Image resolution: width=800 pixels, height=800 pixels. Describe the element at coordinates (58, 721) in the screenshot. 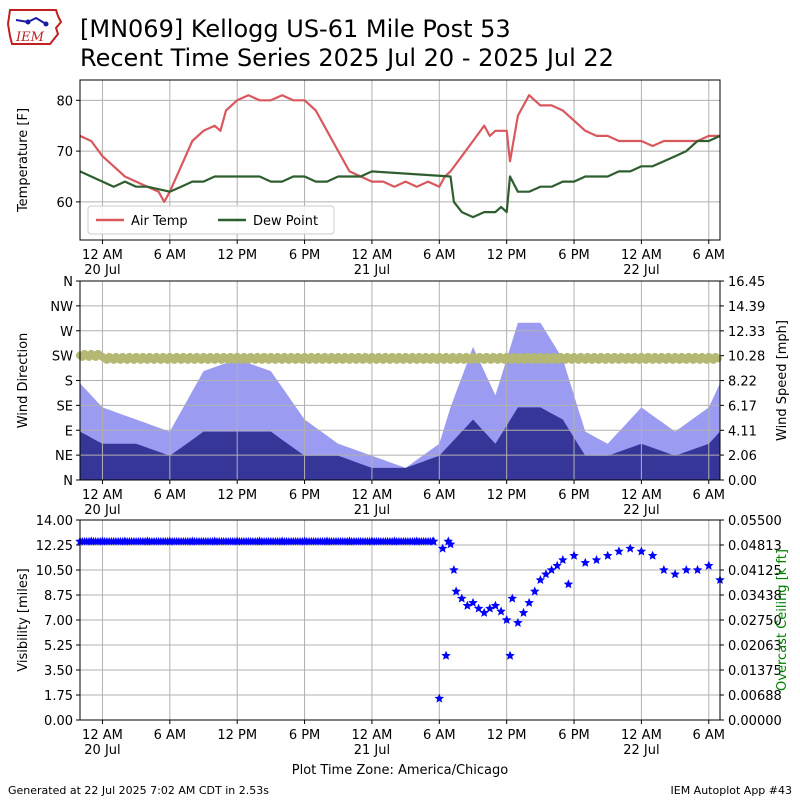

I see `y-tick-label: 0.00` at that location.